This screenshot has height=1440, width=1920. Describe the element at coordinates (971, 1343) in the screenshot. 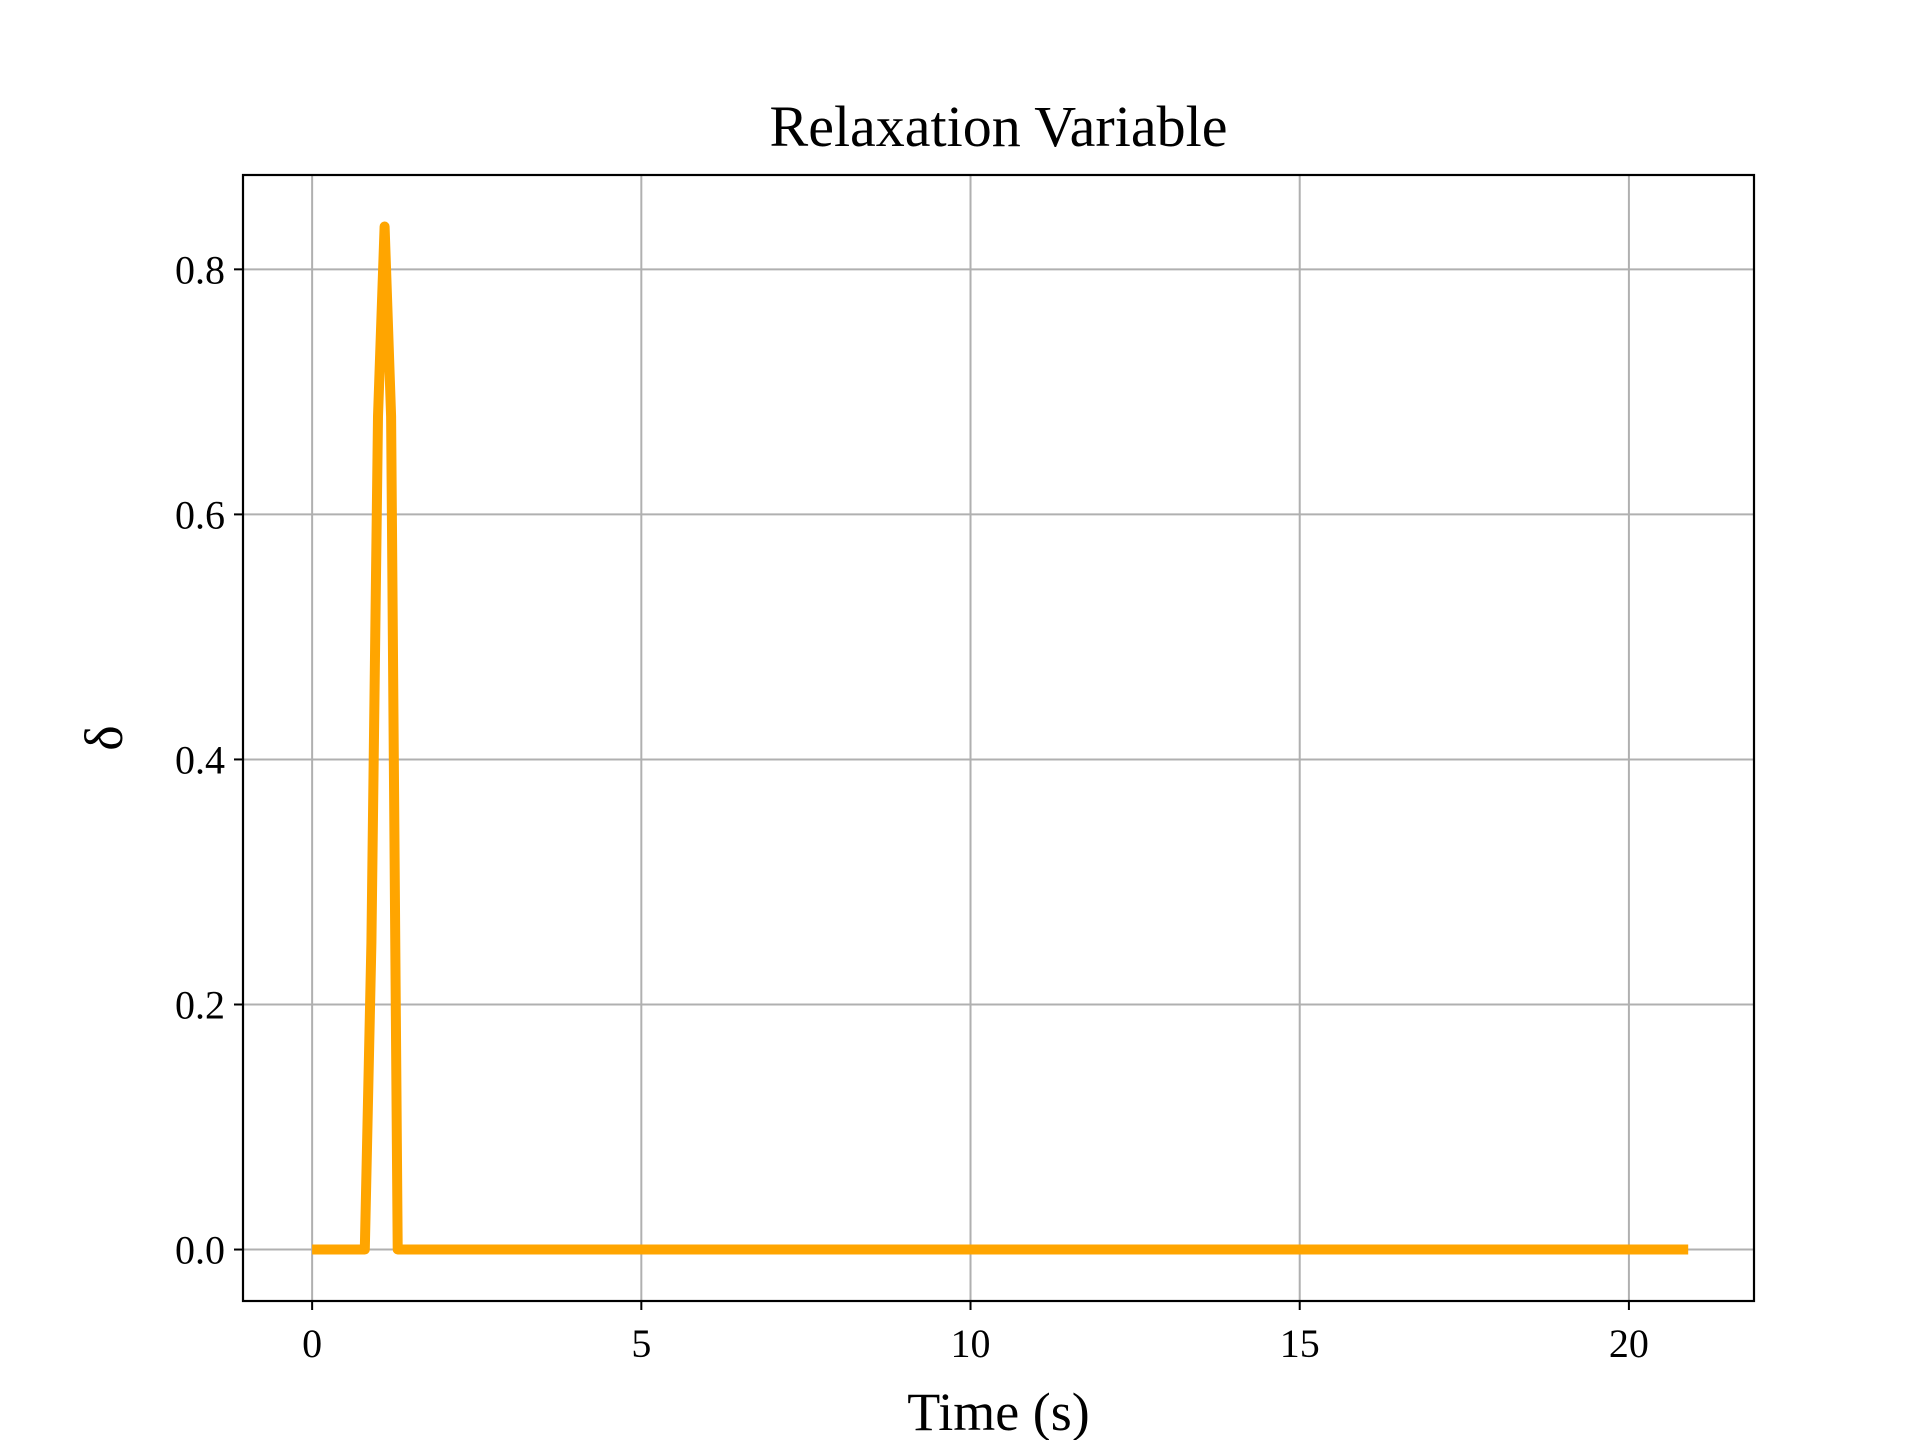

I see `x-tick-label: 10` at that location.